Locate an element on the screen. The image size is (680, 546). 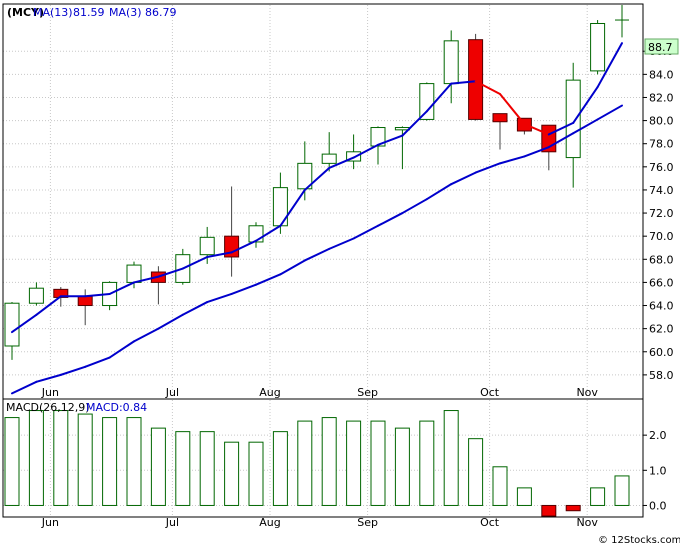
macd-header: MACD(26,12,9) MACD:0.84 is located at coordinates (76, 407).